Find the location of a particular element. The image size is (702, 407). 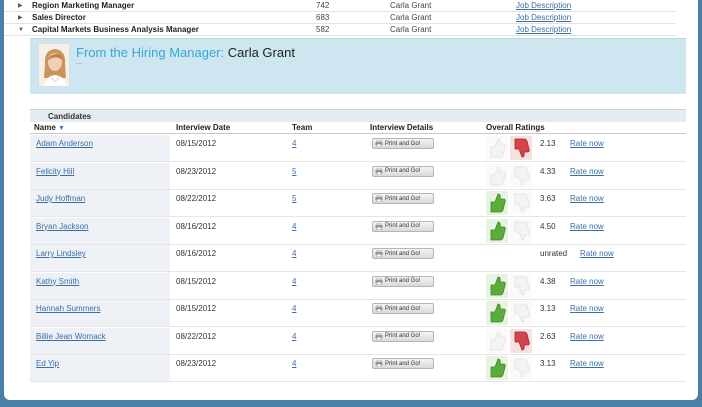

avatar is located at coordinates (54, 65).